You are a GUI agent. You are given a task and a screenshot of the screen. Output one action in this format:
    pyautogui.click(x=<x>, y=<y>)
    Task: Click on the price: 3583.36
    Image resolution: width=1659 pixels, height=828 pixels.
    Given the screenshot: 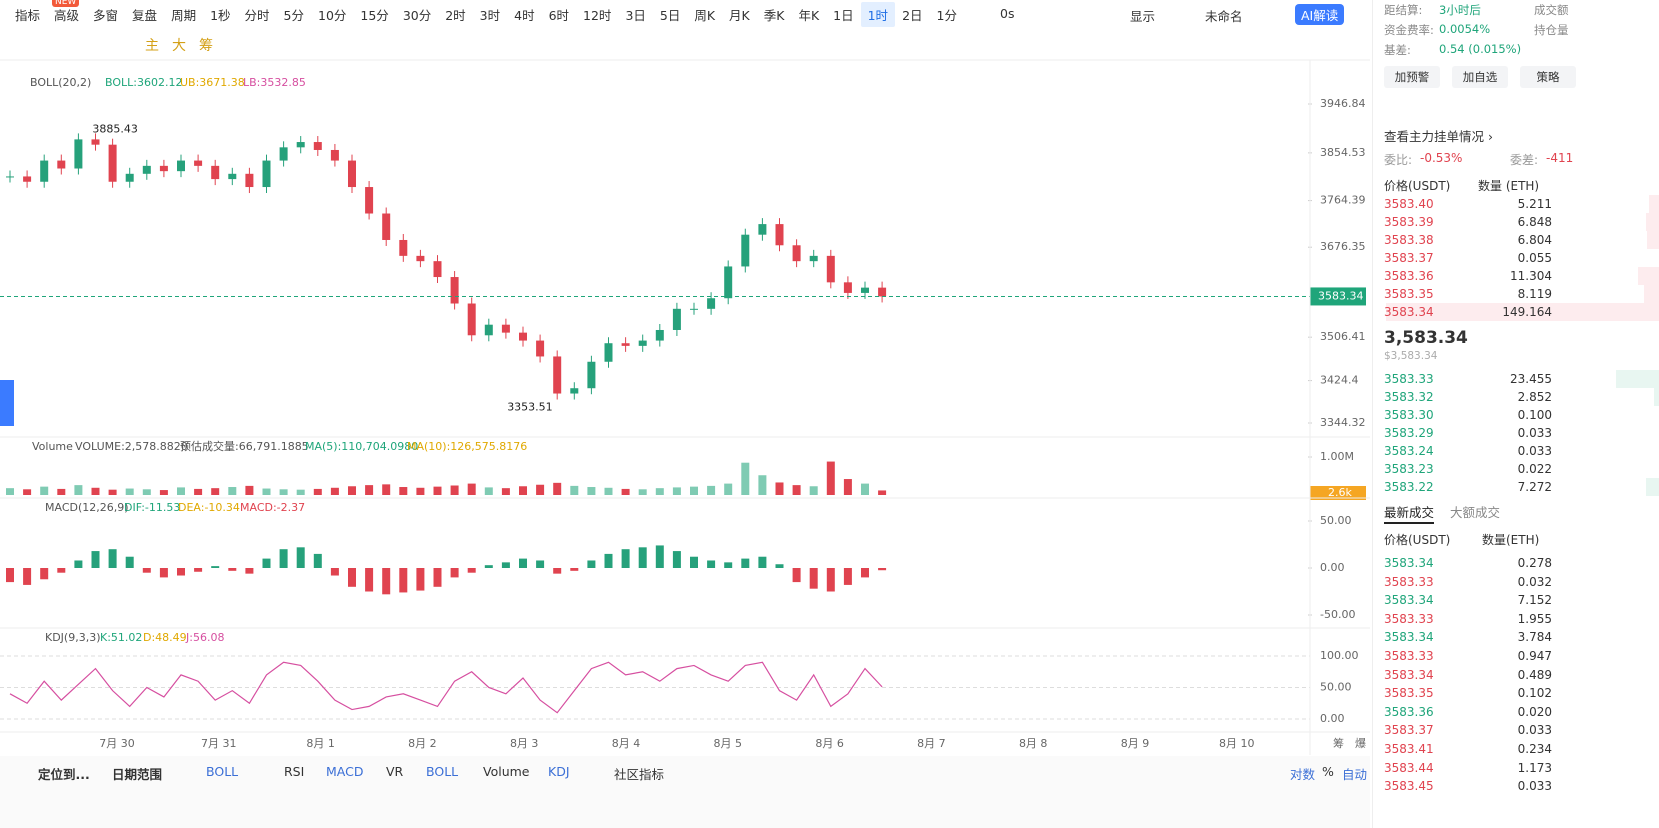 What is the action you would take?
    pyautogui.click(x=1409, y=276)
    